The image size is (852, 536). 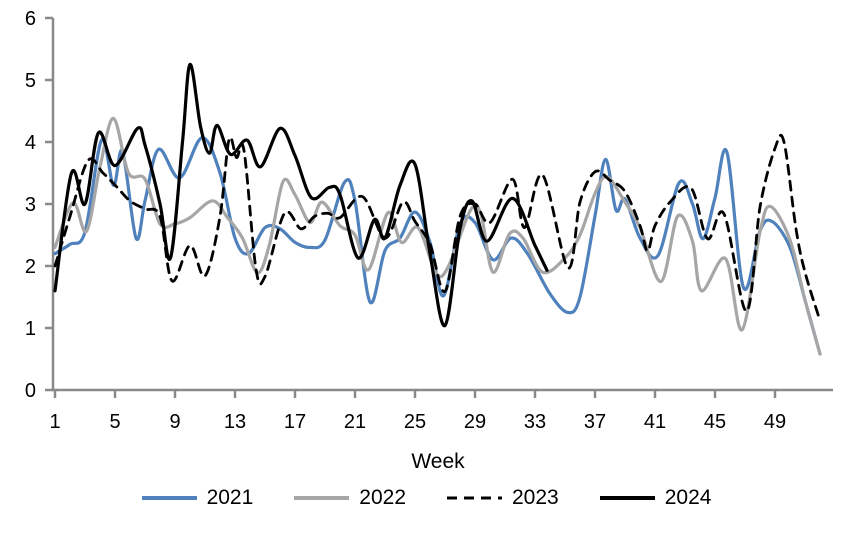 I want to click on legend-item-2022: 2022, so click(x=349, y=497).